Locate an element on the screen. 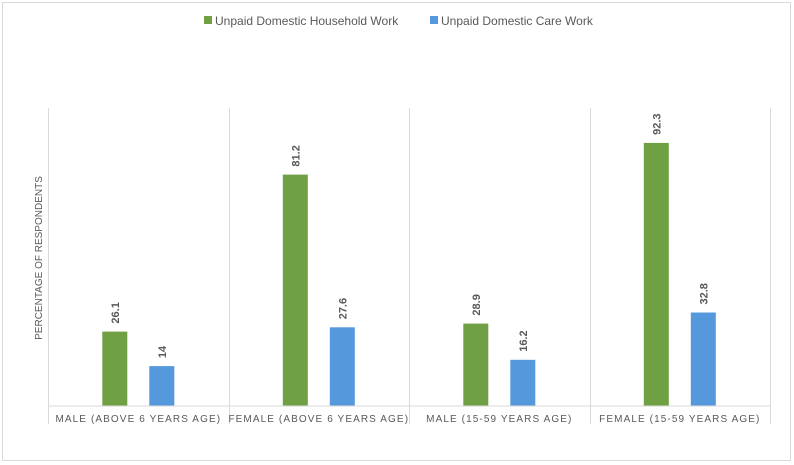 This screenshot has width=794, height=465. data-label-care-3: 32.8 is located at coordinates (704, 293).